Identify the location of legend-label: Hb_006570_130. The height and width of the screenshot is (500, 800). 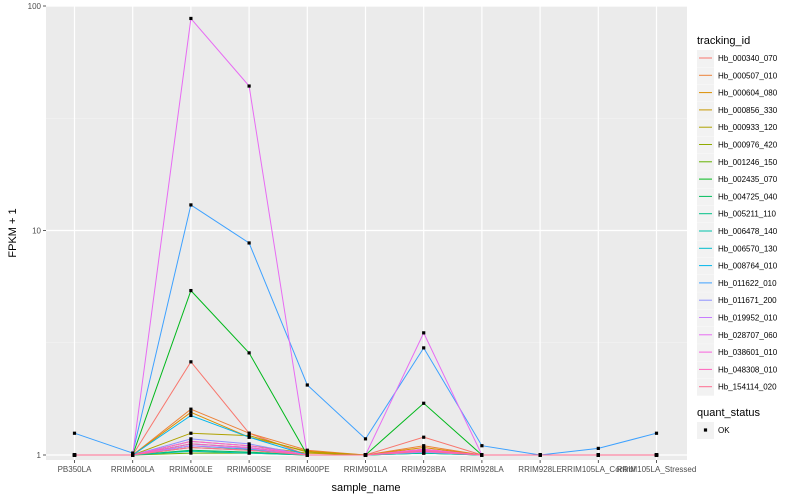
(748, 248).